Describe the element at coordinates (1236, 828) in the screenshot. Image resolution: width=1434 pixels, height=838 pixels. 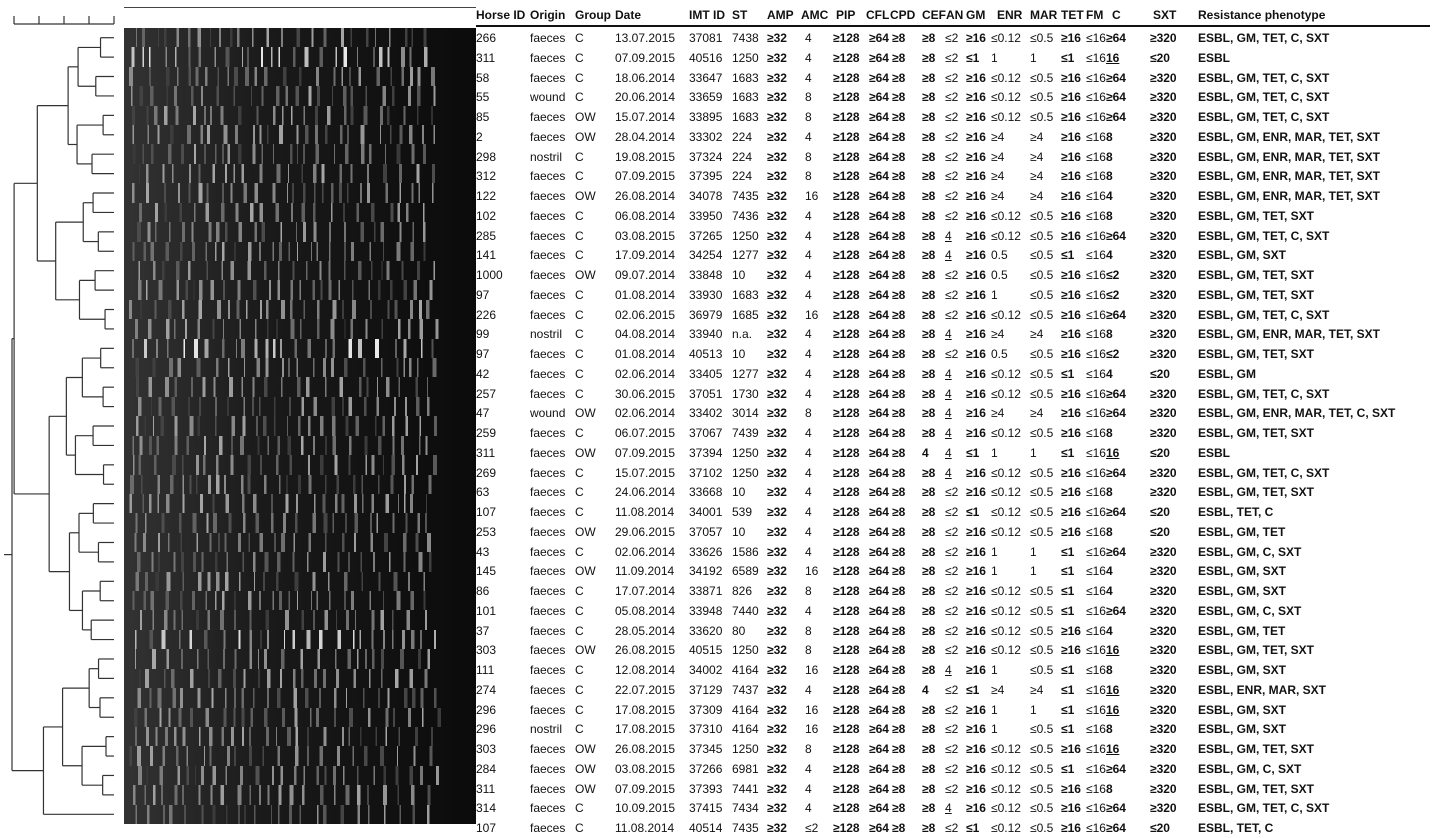
I see `cell-phen: ESBL, TET, C` at that location.